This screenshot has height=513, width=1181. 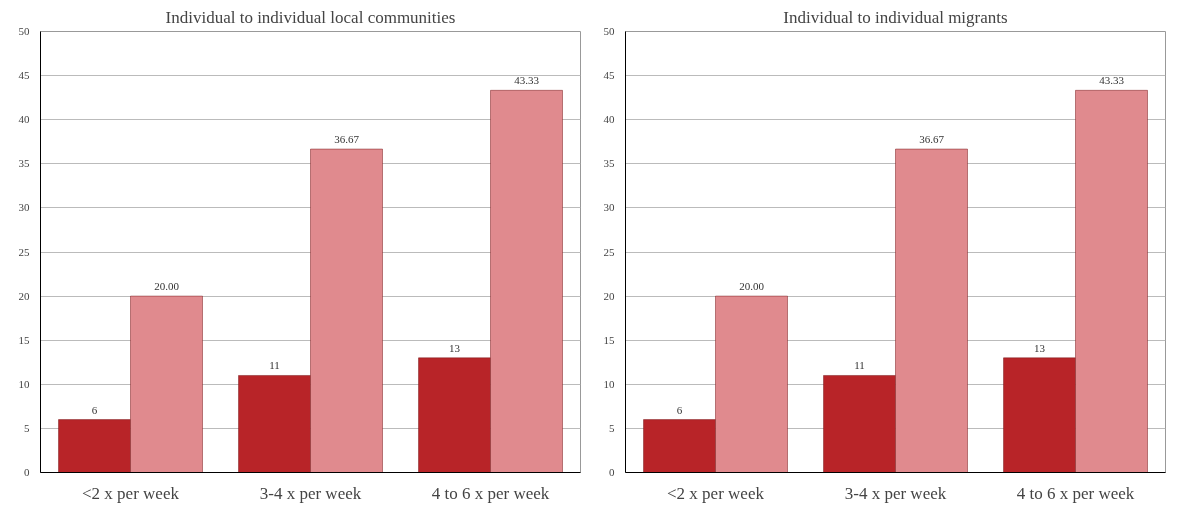 What do you see at coordinates (310, 17) in the screenshot?
I see `chart-title: Individual to individual local communities` at bounding box center [310, 17].